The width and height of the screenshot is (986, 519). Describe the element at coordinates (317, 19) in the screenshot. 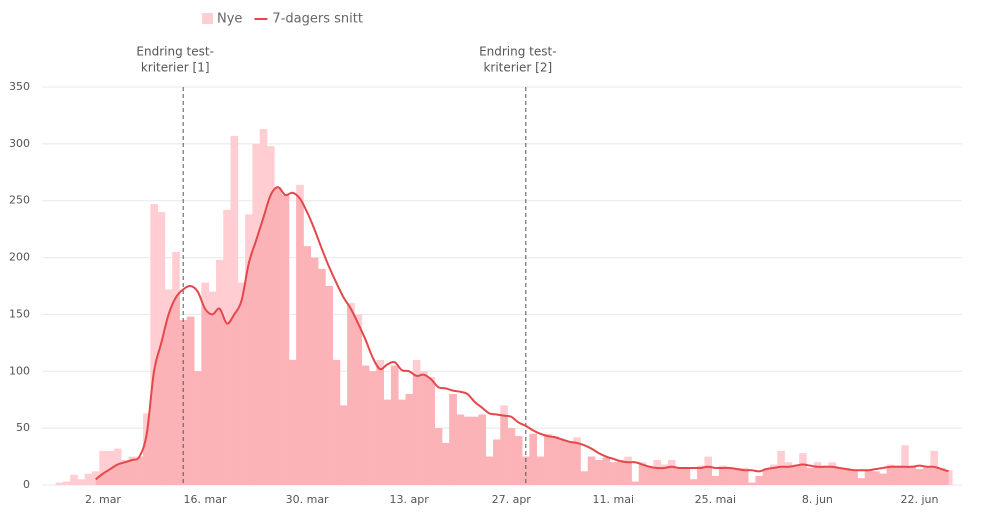

I see `legend-label: 7-dagers snitt` at that location.